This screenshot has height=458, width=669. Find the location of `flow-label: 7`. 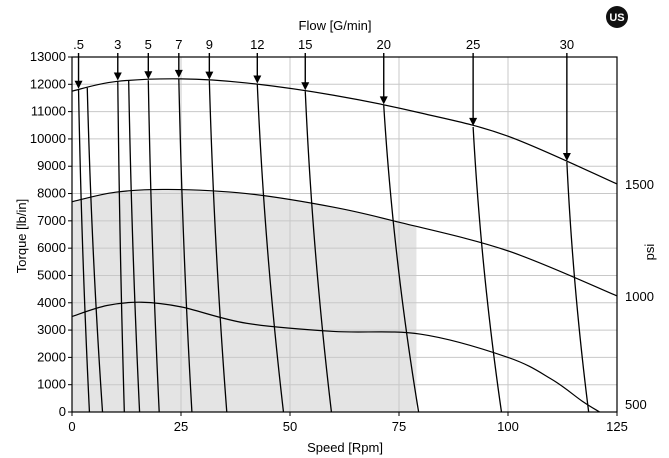

flow-label: 7 is located at coordinates (178, 44).